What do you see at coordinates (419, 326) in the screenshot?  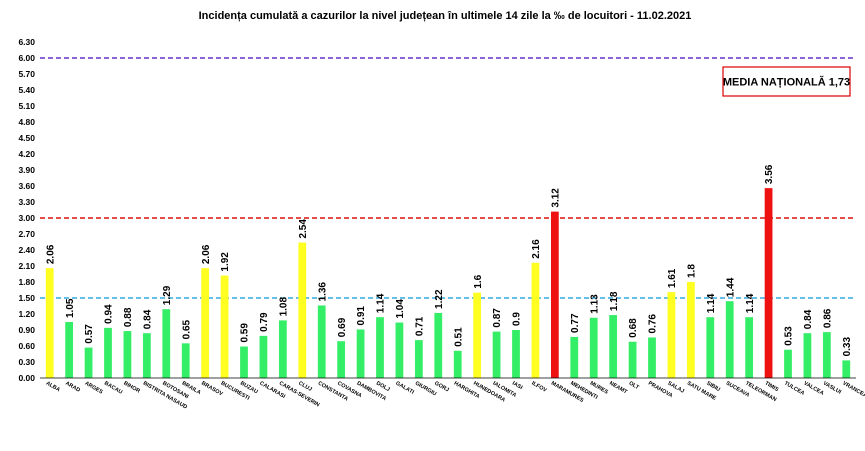 I see `data-label: 0.71` at bounding box center [419, 326].